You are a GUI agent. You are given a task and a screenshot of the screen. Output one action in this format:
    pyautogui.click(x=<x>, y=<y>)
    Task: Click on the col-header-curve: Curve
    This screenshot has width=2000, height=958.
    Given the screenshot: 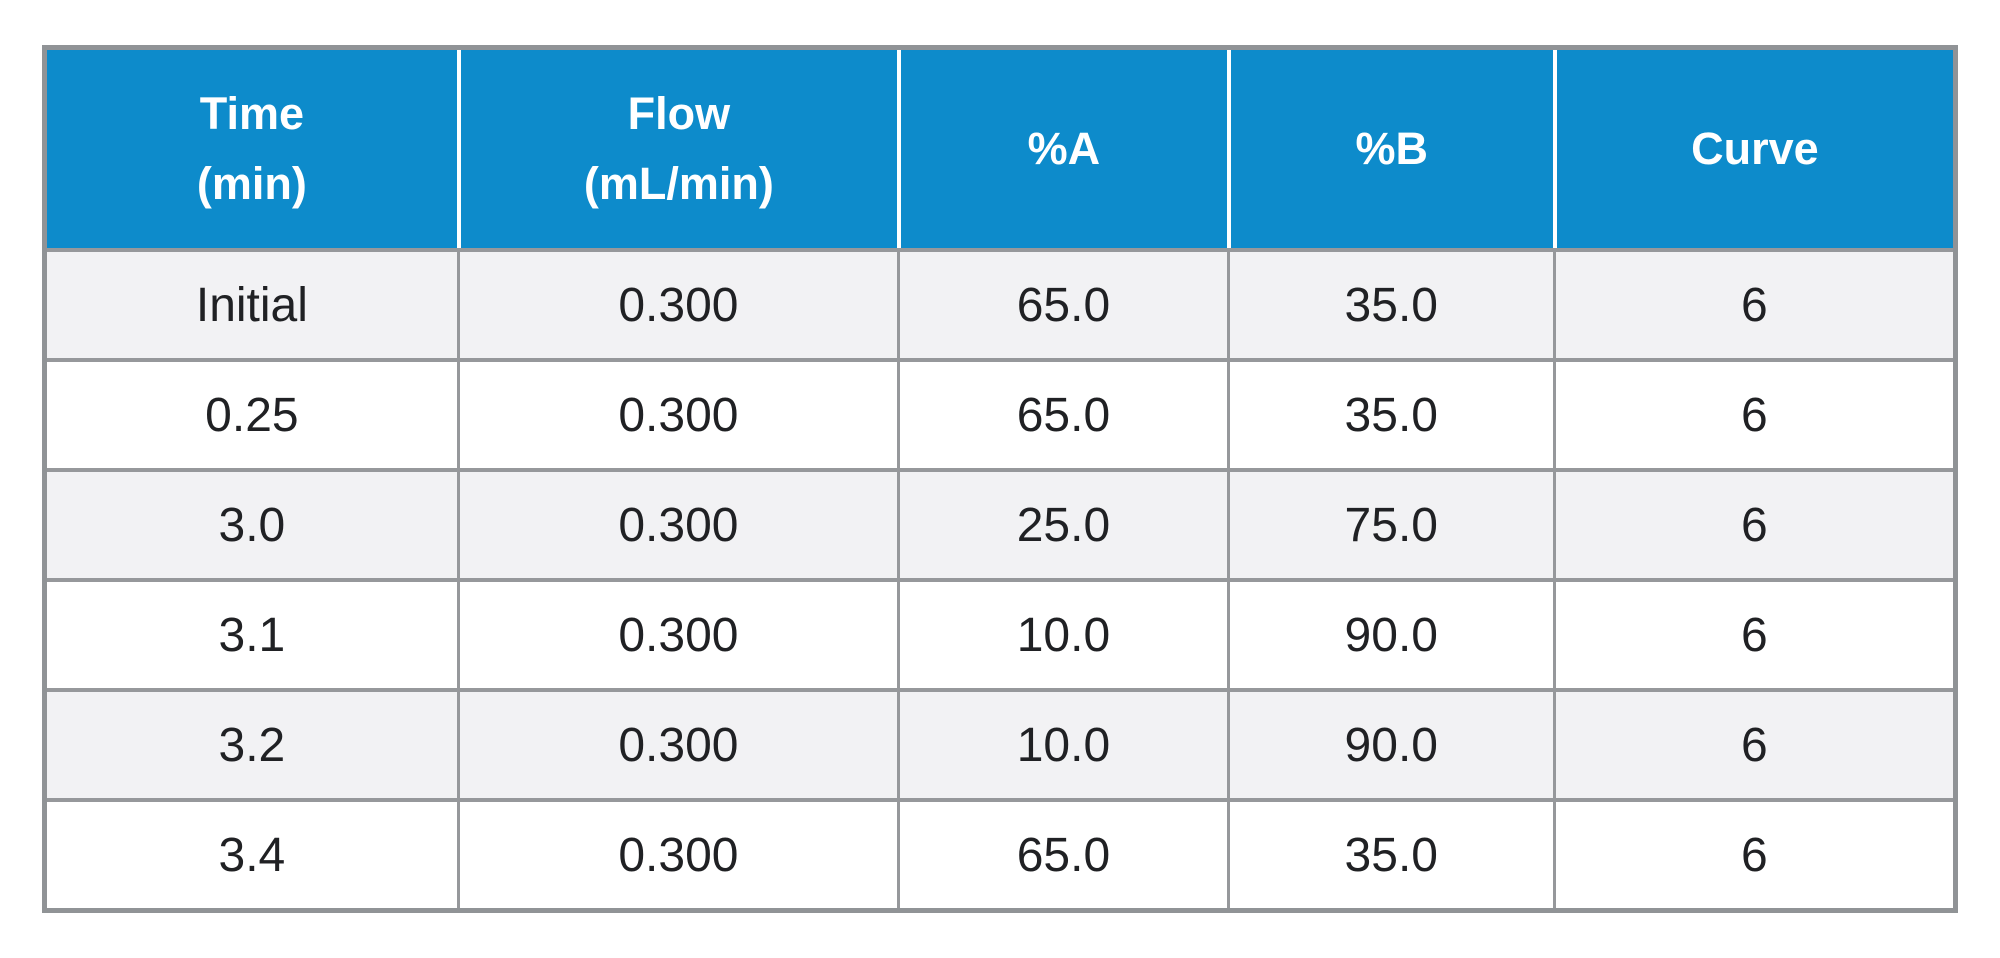 What is the action you would take?
    pyautogui.click(x=1752, y=149)
    